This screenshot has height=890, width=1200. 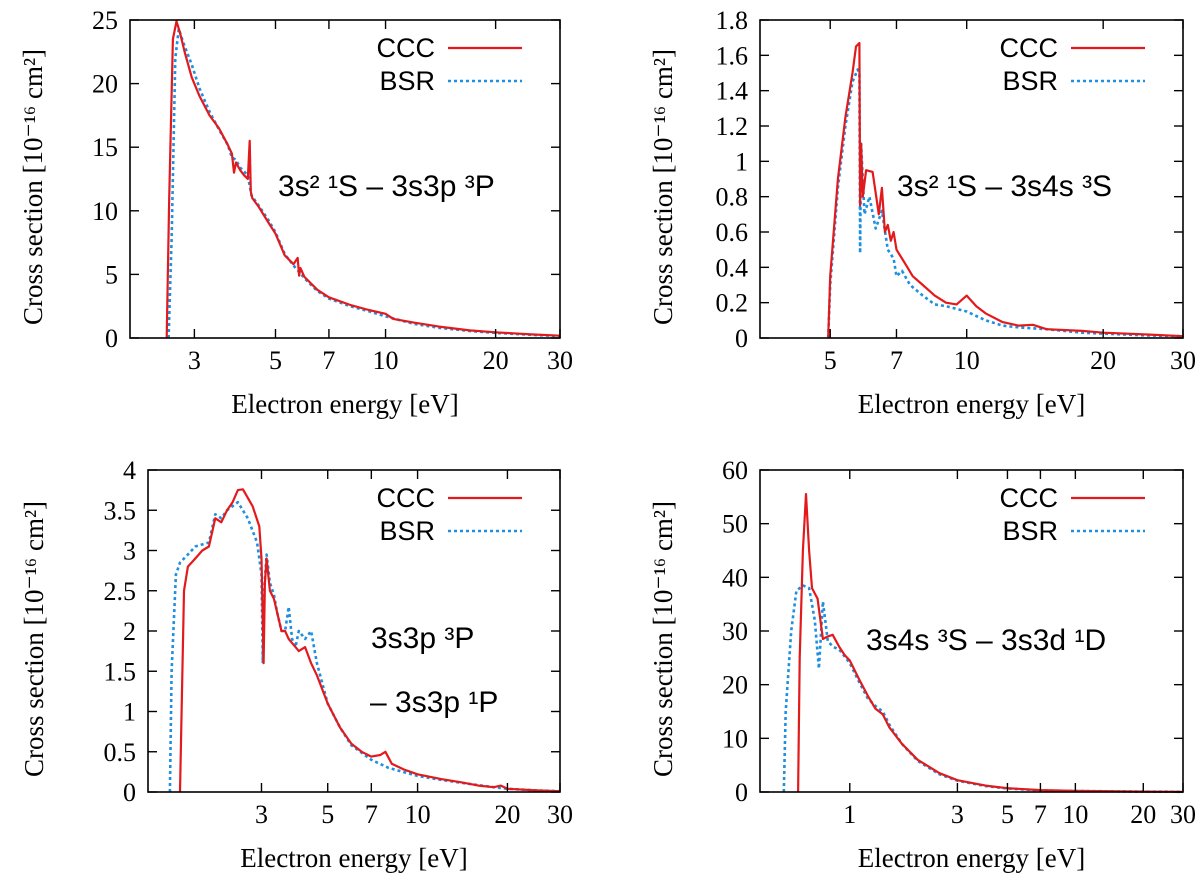 What do you see at coordinates (735, 631) in the screenshot?
I see `y-tick-label: 30` at bounding box center [735, 631].